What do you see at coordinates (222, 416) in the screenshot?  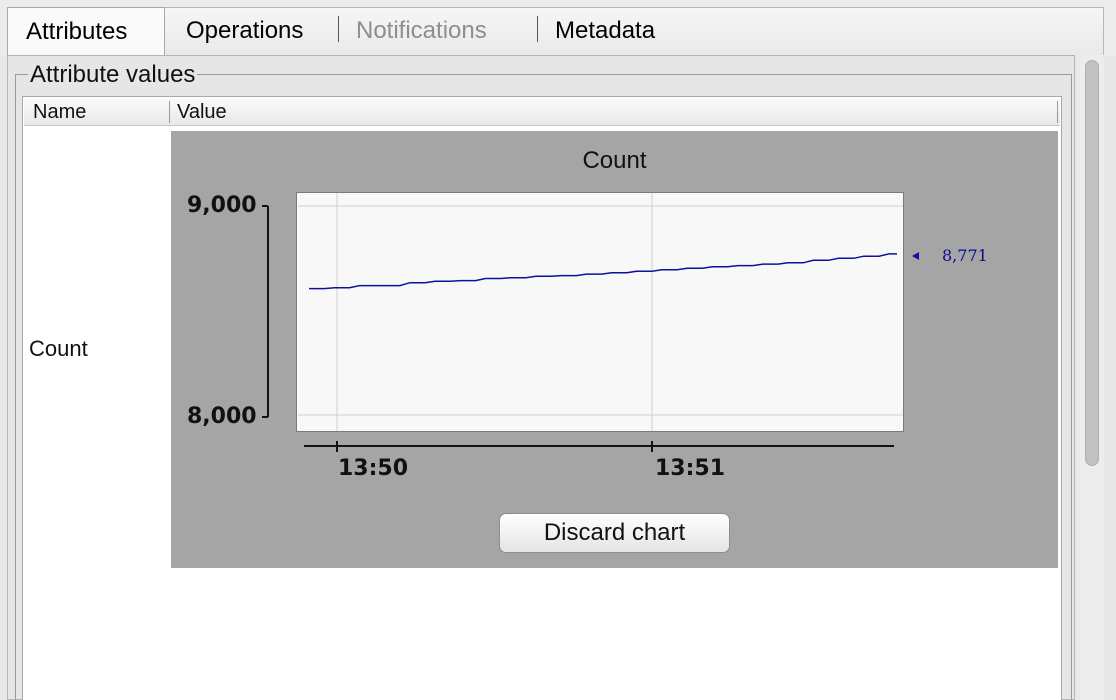 I see `y-tick-label-bottom: 8,000` at bounding box center [222, 416].